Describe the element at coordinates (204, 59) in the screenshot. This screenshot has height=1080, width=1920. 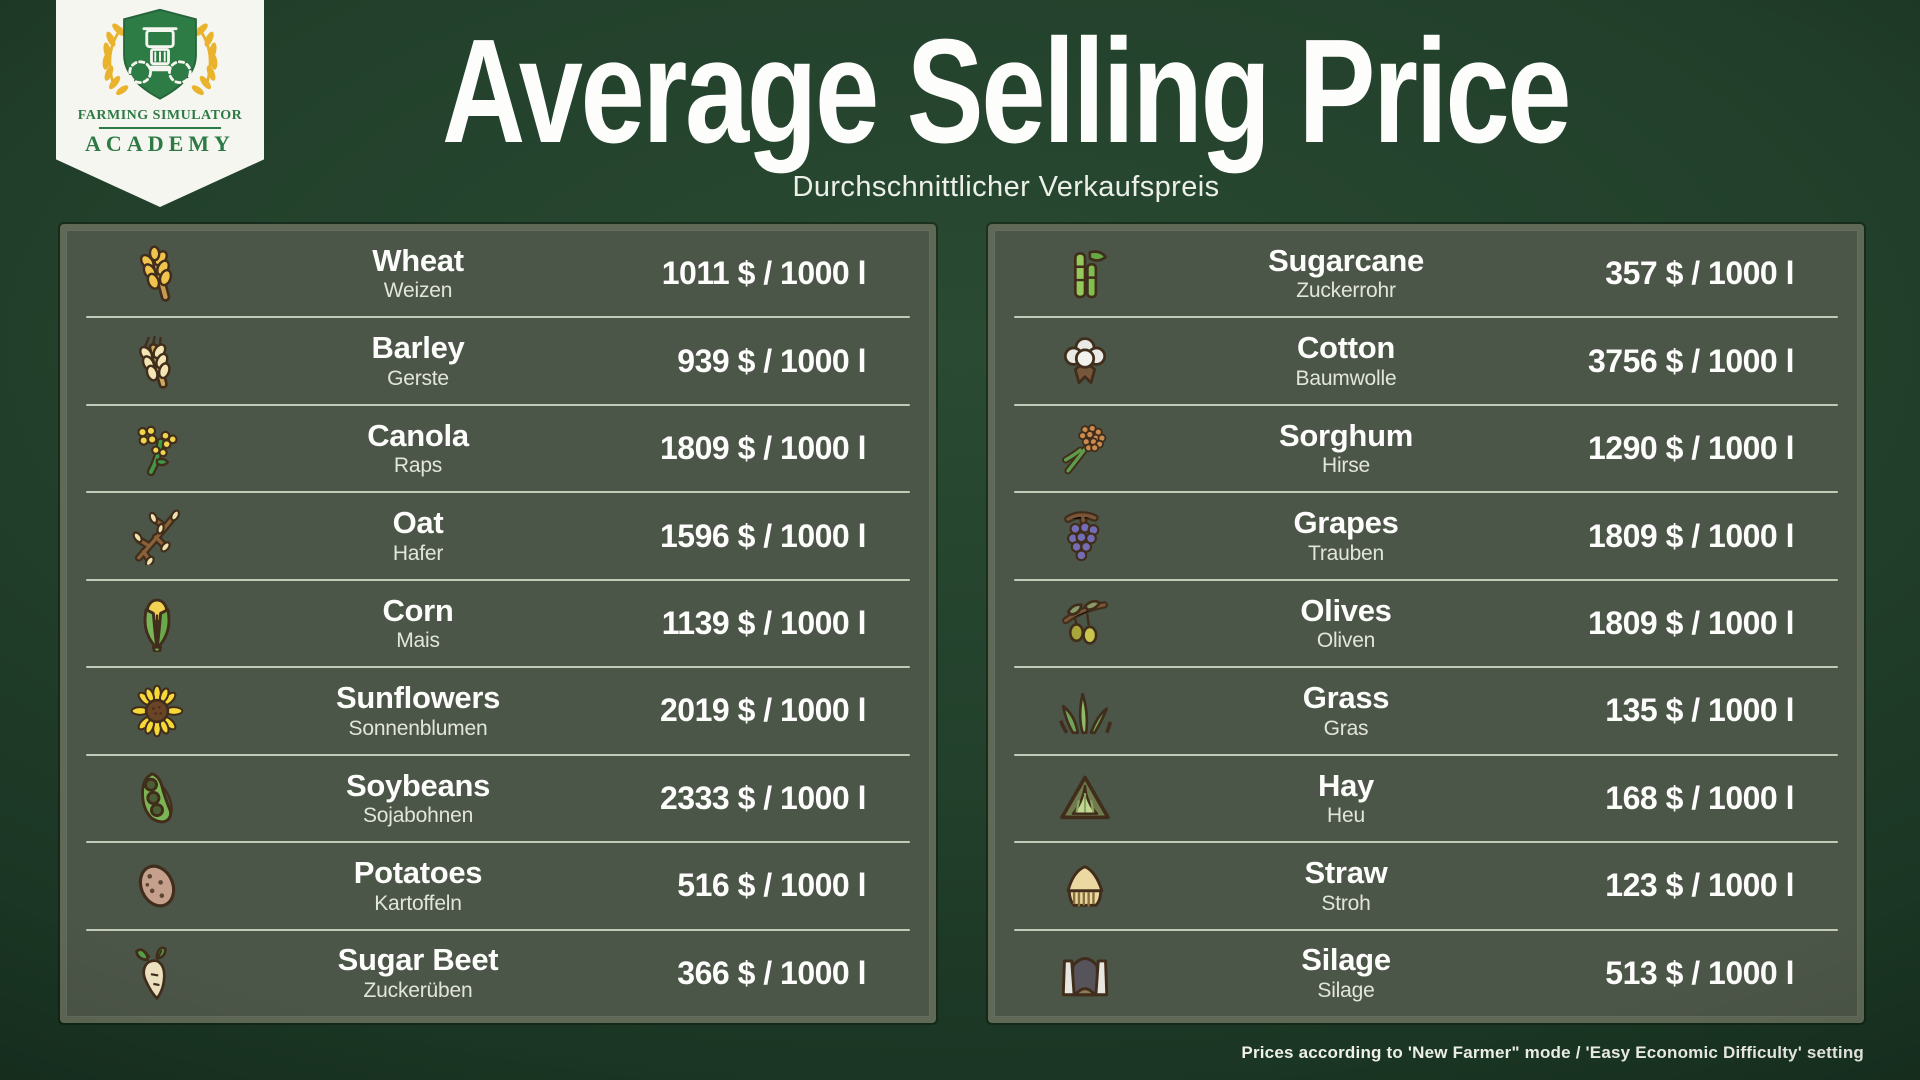
I see `laurel-right-icon` at that location.